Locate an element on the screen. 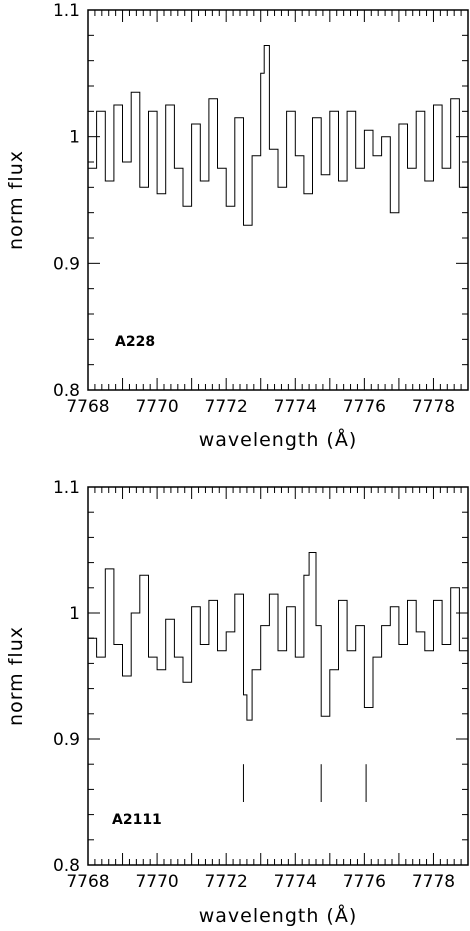 The image size is (470, 931). panel-label: A2111 is located at coordinates (137, 820).